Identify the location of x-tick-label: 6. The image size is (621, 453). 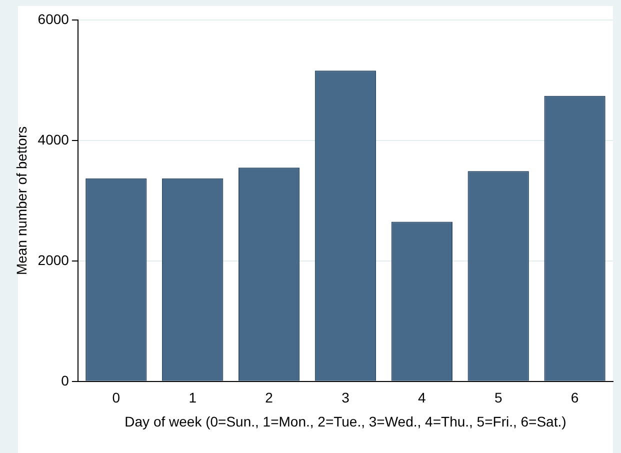
(574, 398).